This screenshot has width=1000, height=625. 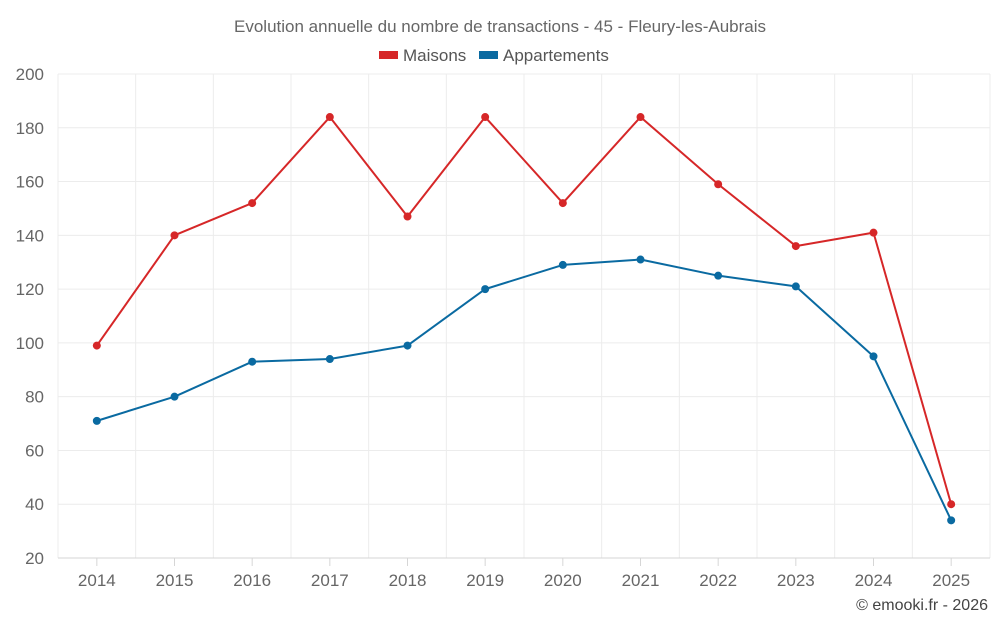 I want to click on x-tick-label: 2019, so click(x=485, y=580).